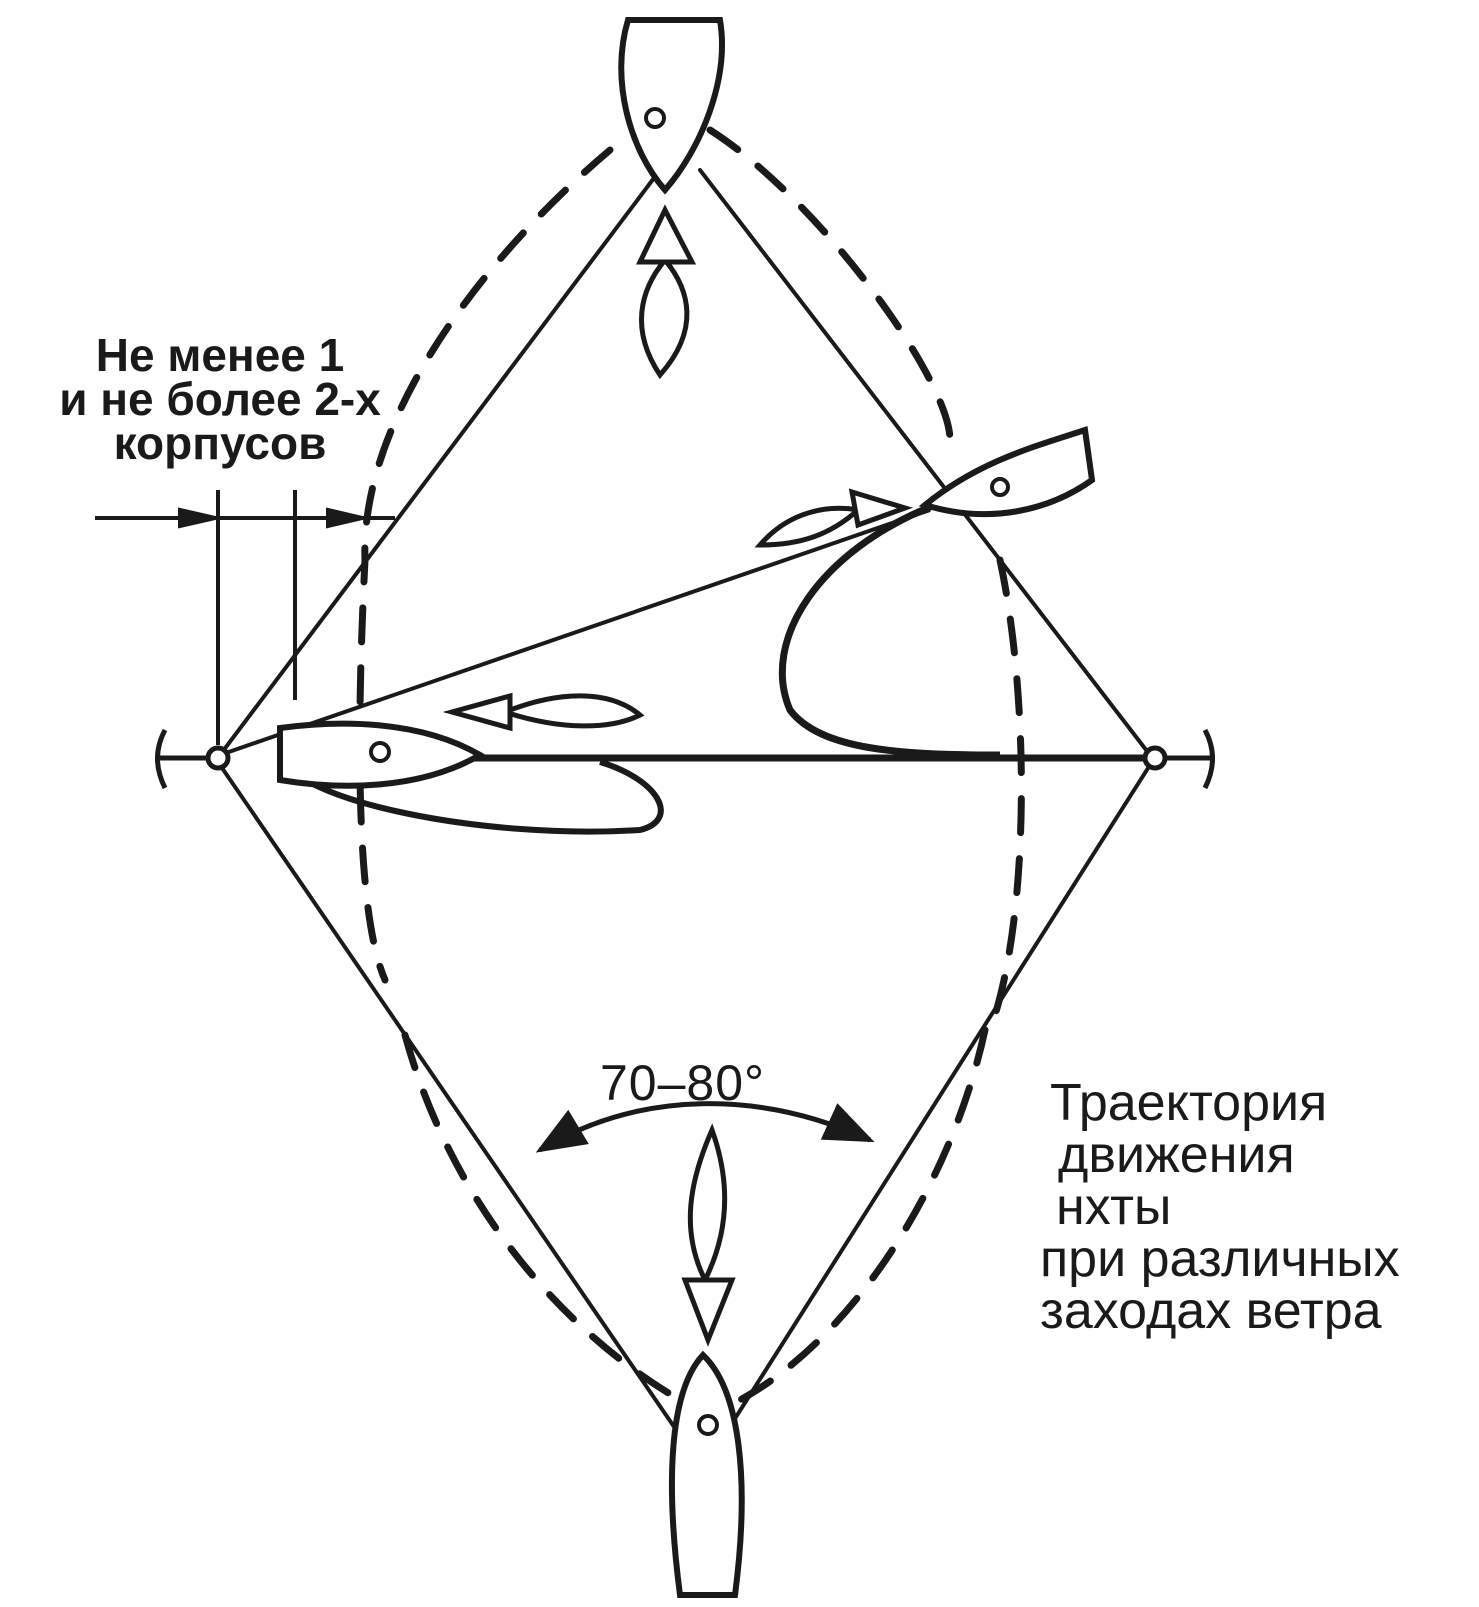 Image resolution: width=1479 pixels, height=1607 pixels. Describe the element at coordinates (1211, 1311) in the screenshot. I see `trajectory-label-line-5: заходах ветра` at that location.